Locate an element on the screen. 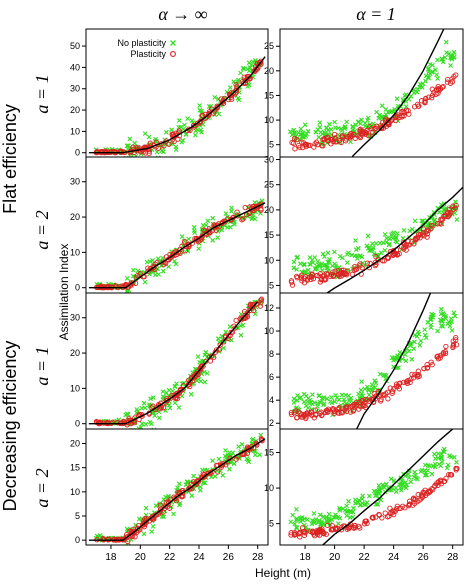 Image resolution: width=472 pixels, height=584 pixels. y-tick-label: 30 is located at coordinates (75, 89).